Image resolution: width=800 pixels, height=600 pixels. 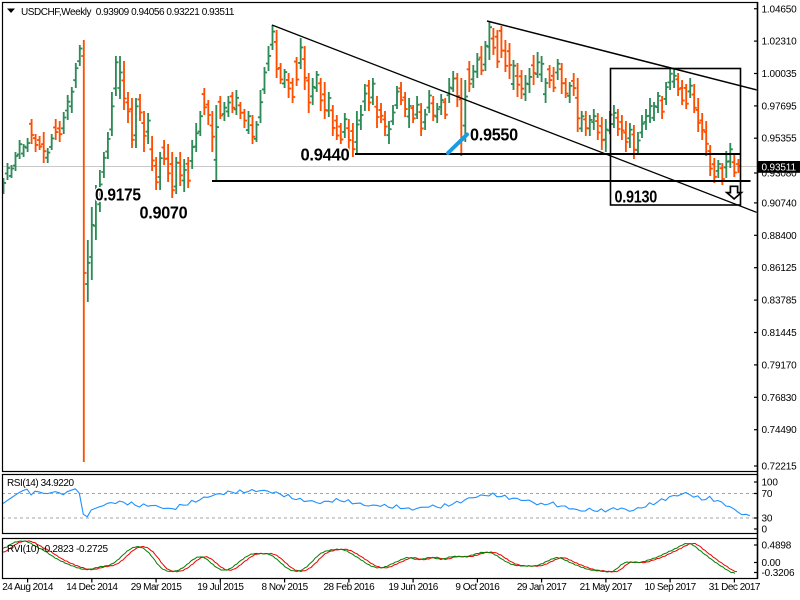 What do you see at coordinates (771, 563) in the screenshot?
I see `svg-text: 0.00` at bounding box center [771, 563].